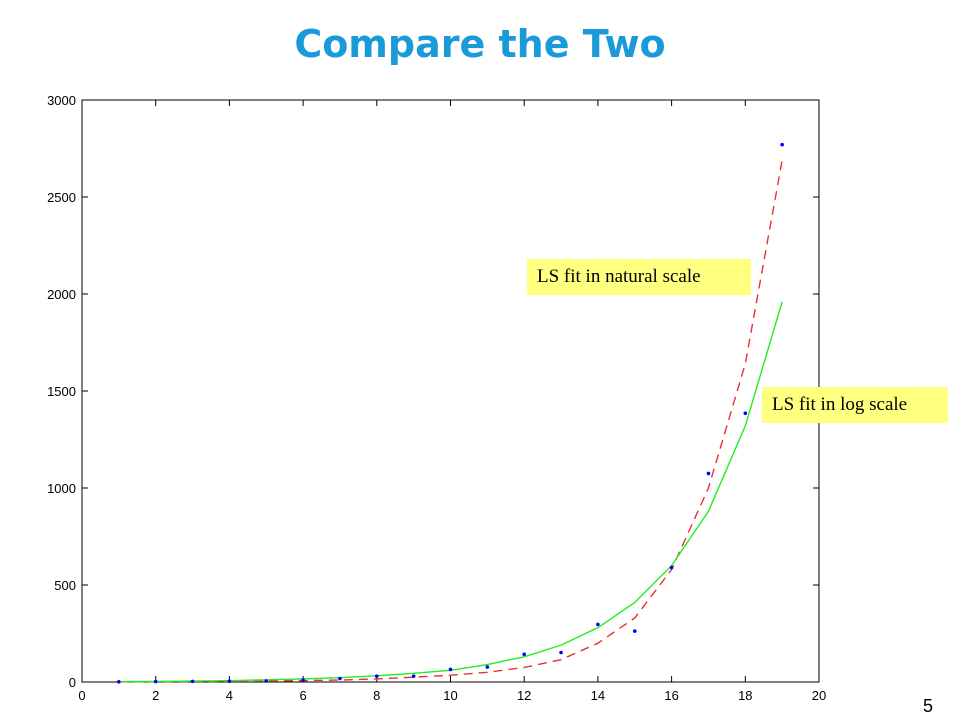 This screenshot has width=960, height=720. I want to click on y-tick-label: 500, so click(65, 585).